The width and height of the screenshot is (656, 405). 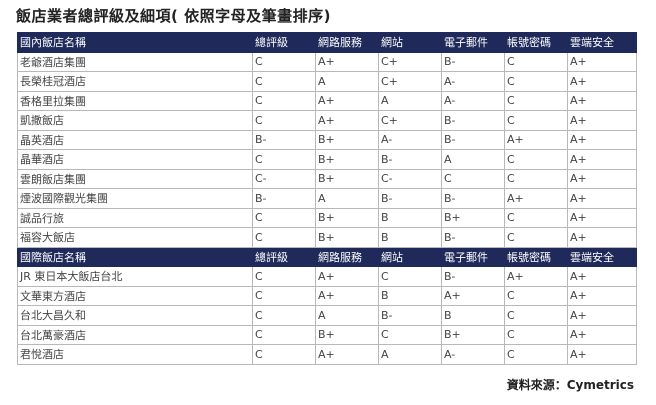 What do you see at coordinates (135, 295) in the screenshot?
I see `hotel-name-cell: 文華東方酒店` at bounding box center [135, 295].